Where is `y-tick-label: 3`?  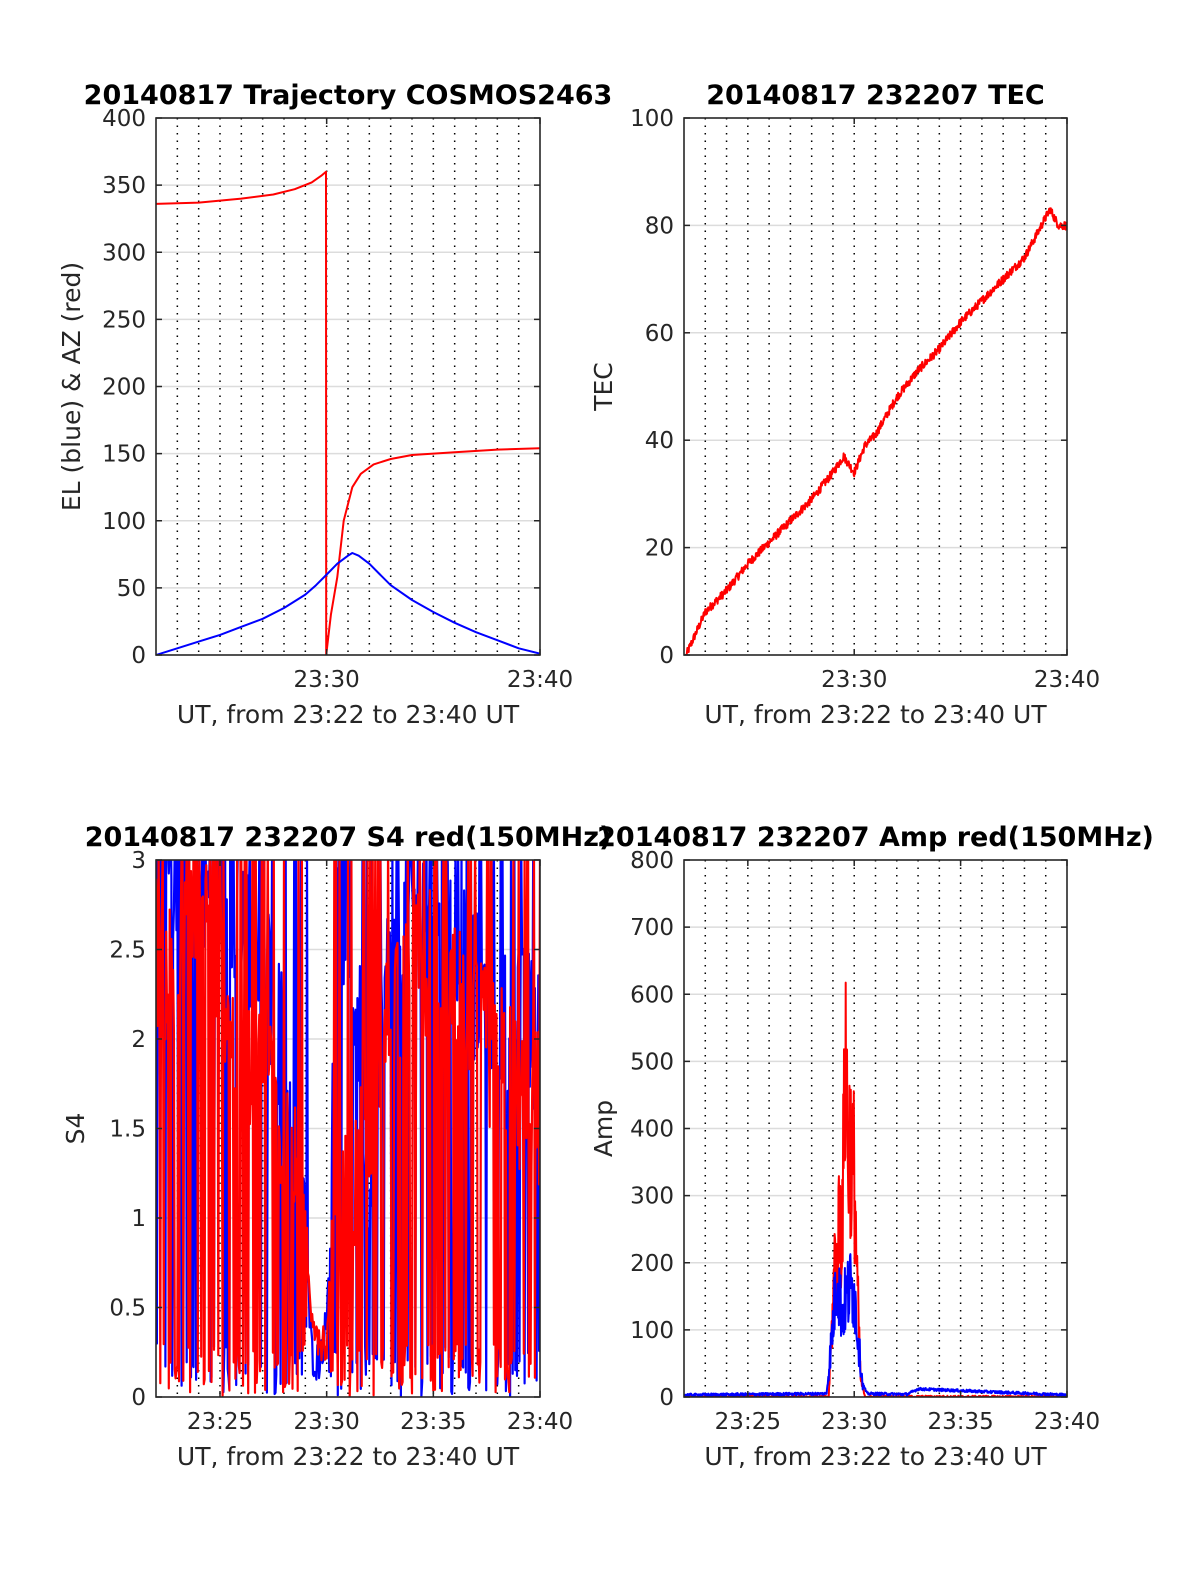 y-tick-label: 3 is located at coordinates (138, 861).